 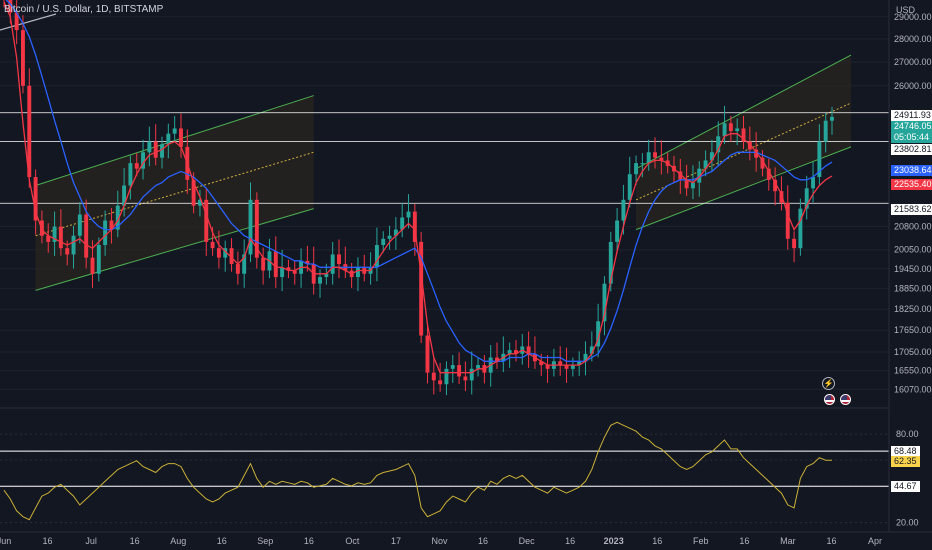 What do you see at coordinates (174, 194) in the screenshot?
I see `channel-mid-line` at bounding box center [174, 194].